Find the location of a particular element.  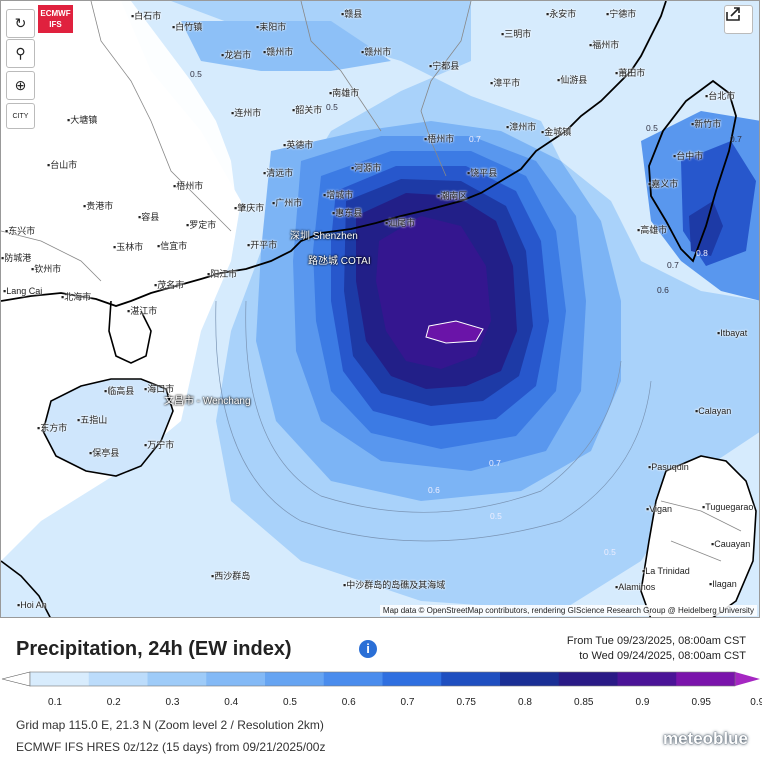

legend-border is located at coordinates (382, 679).